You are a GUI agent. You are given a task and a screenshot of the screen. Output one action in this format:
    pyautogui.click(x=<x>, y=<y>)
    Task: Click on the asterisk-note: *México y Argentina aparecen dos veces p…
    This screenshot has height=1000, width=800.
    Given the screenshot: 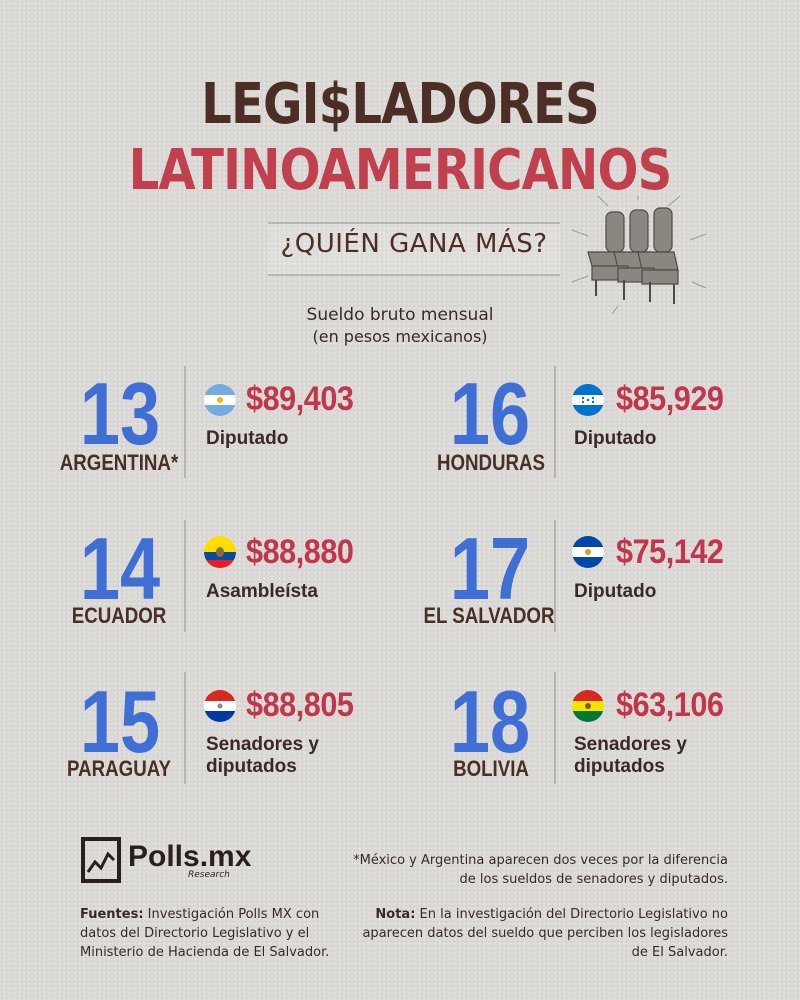 What is the action you would take?
    pyautogui.click(x=540, y=870)
    